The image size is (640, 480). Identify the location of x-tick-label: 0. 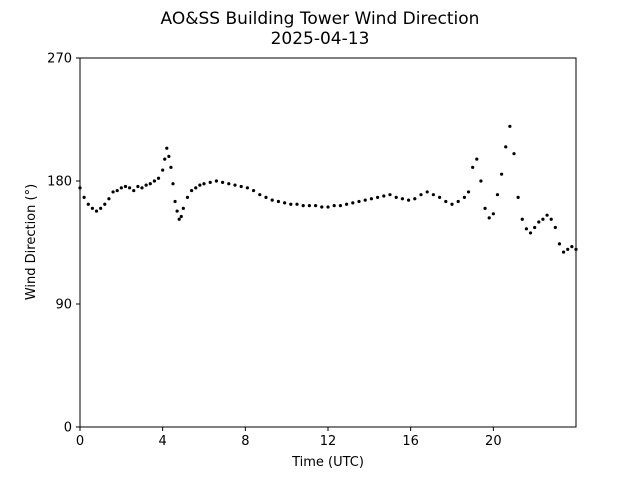
(80, 441).